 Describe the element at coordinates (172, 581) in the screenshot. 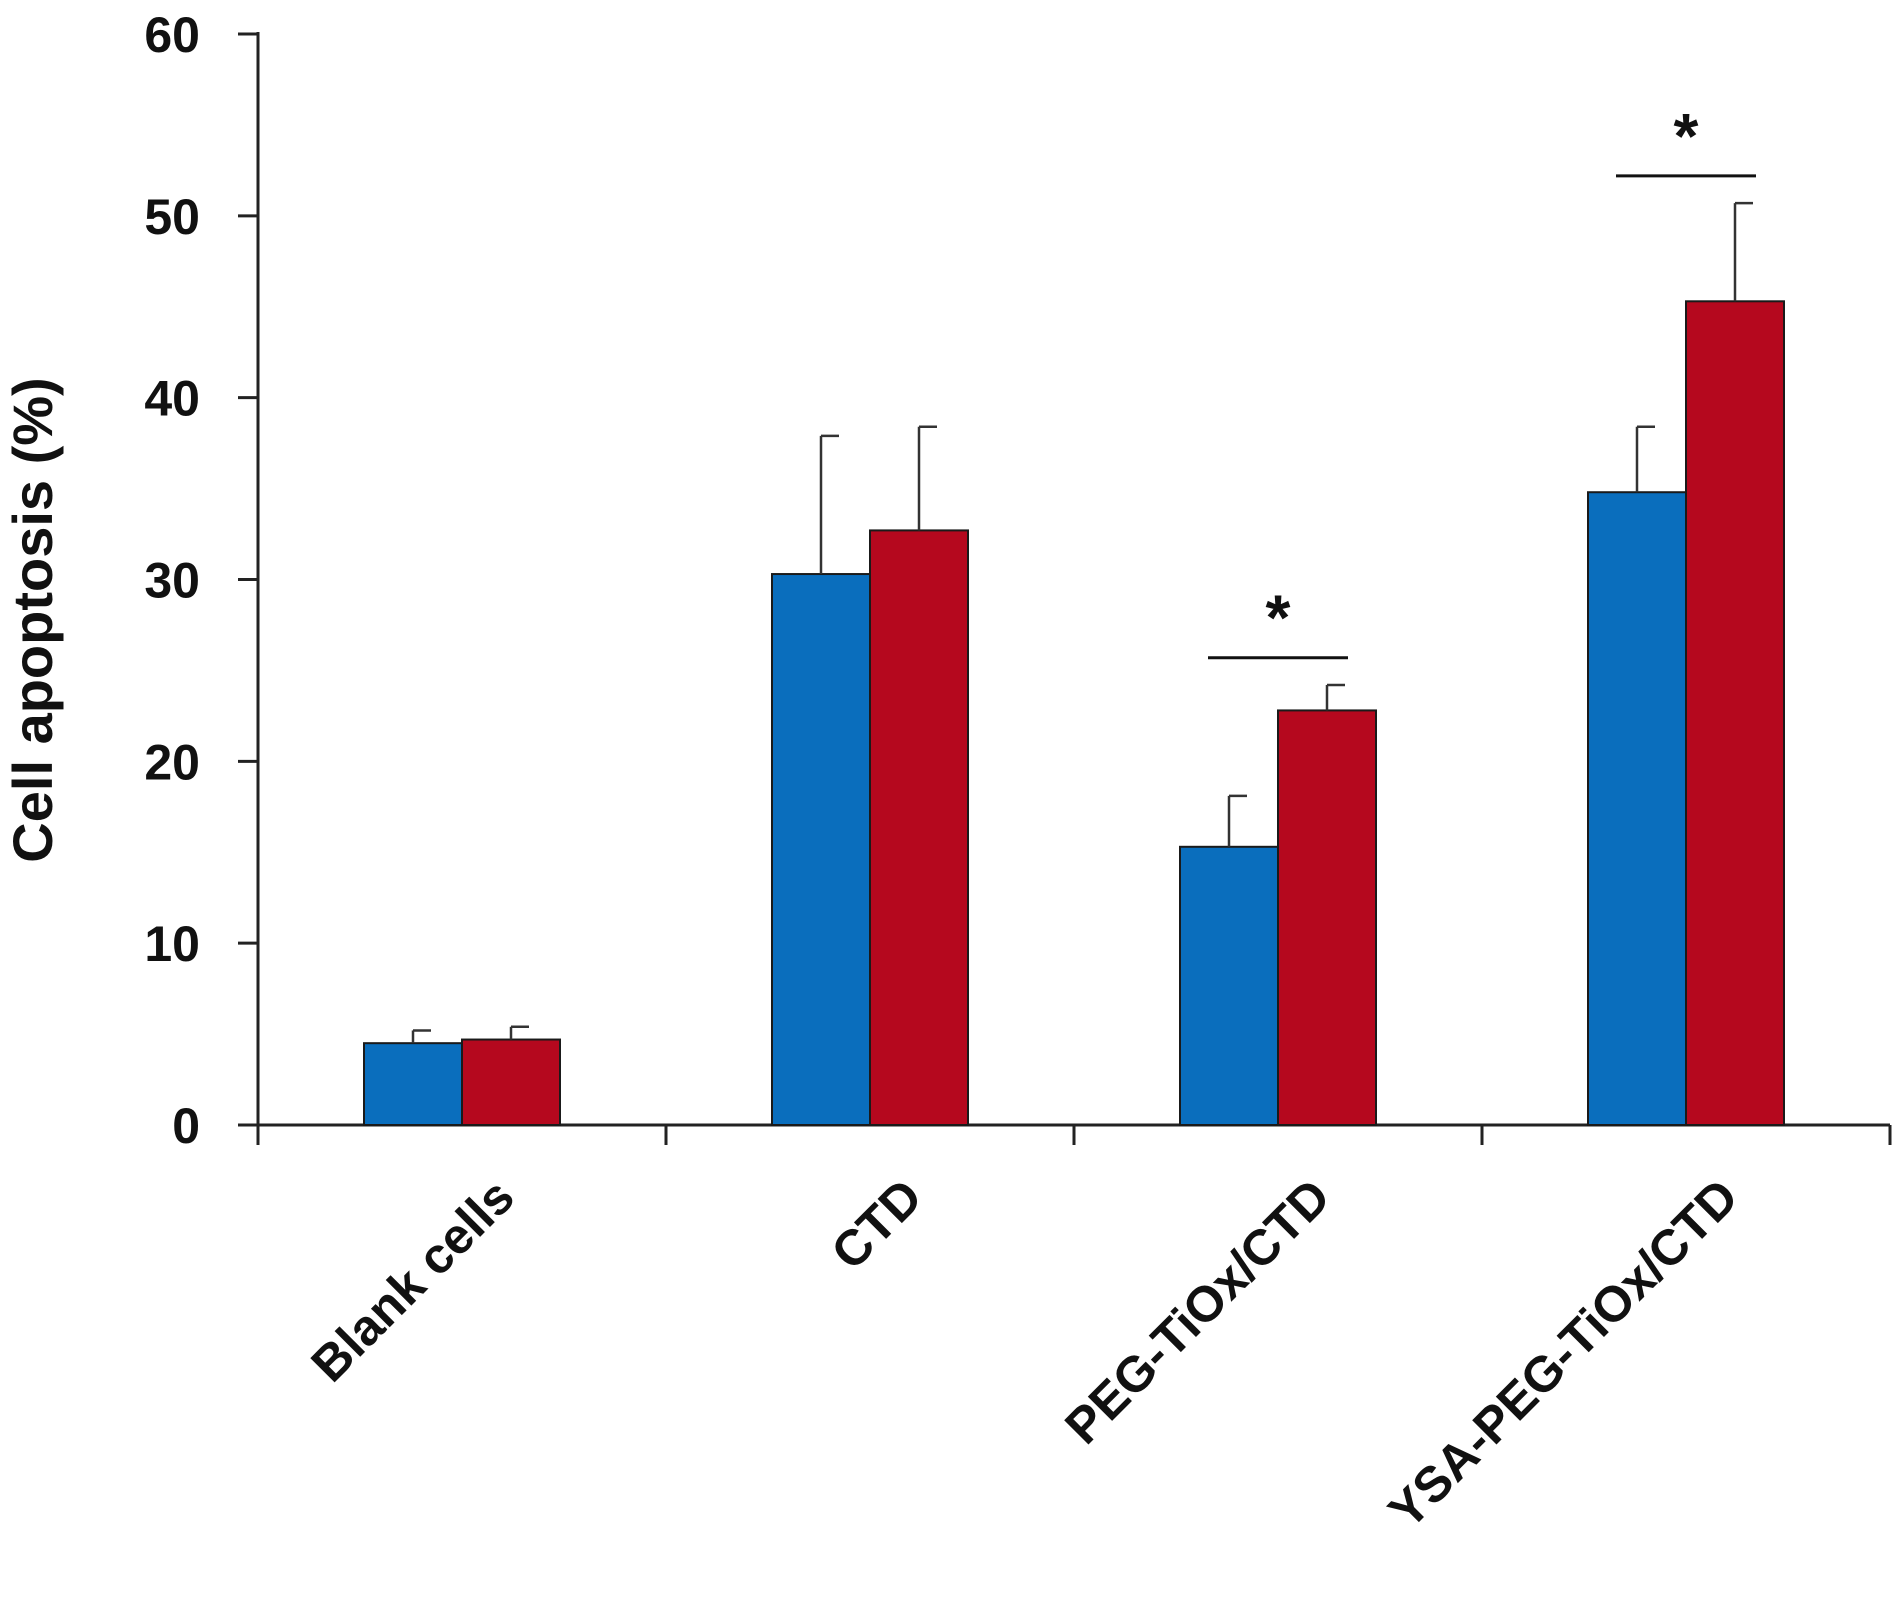

I see `y-tick-label: 30` at that location.